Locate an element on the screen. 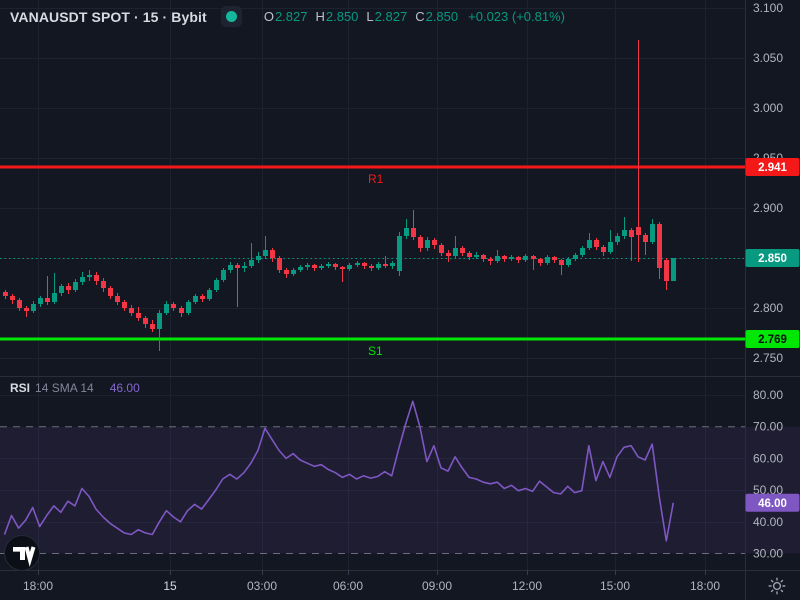 The image size is (800, 600). price-badge-label: 2.850 is located at coordinates (772, 259).